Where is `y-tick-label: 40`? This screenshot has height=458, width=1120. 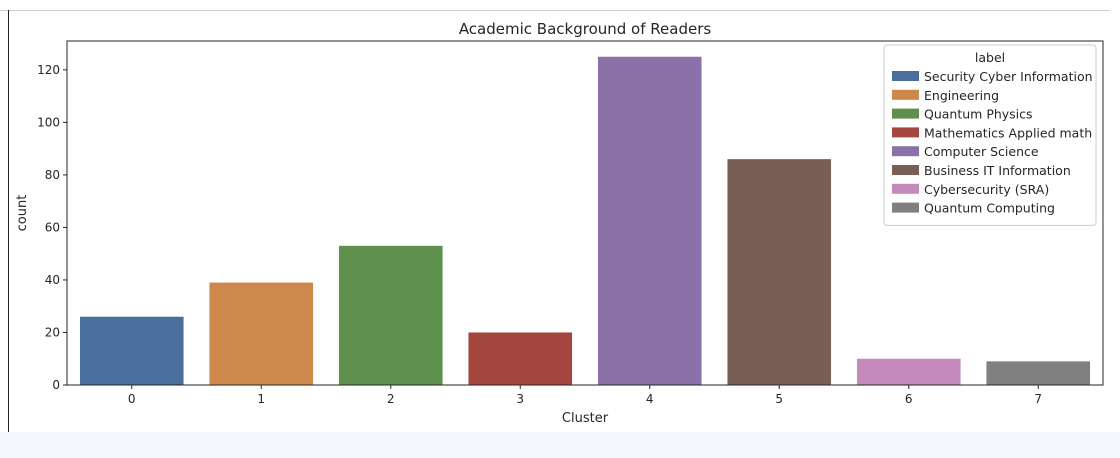
y-tick-label: 40 is located at coordinates (52, 280).